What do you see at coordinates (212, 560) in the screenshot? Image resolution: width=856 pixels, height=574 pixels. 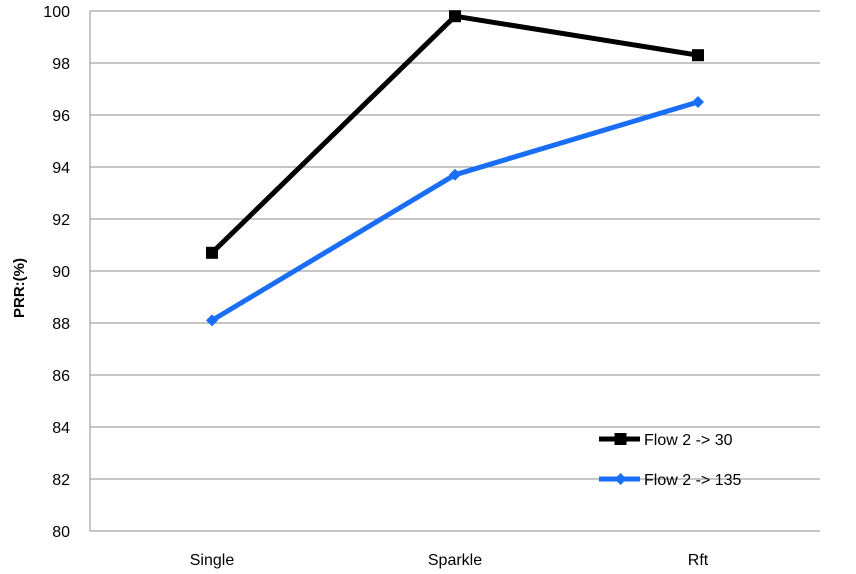 I see `x-tick-label: Single` at bounding box center [212, 560].